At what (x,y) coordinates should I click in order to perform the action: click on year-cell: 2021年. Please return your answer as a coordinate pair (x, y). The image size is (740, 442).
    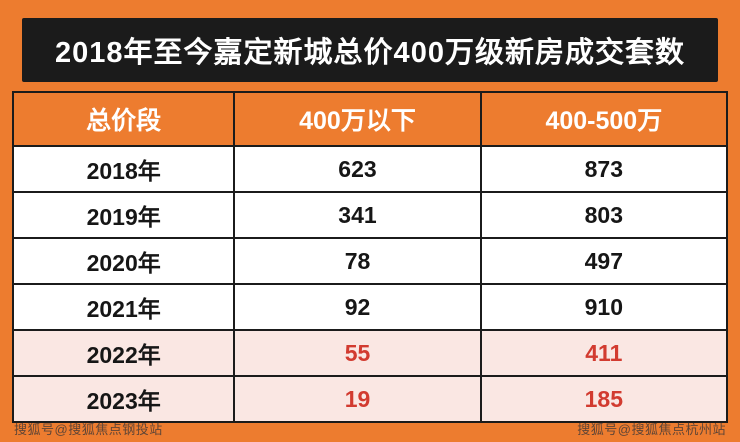
    Looking at the image, I should click on (123, 307).